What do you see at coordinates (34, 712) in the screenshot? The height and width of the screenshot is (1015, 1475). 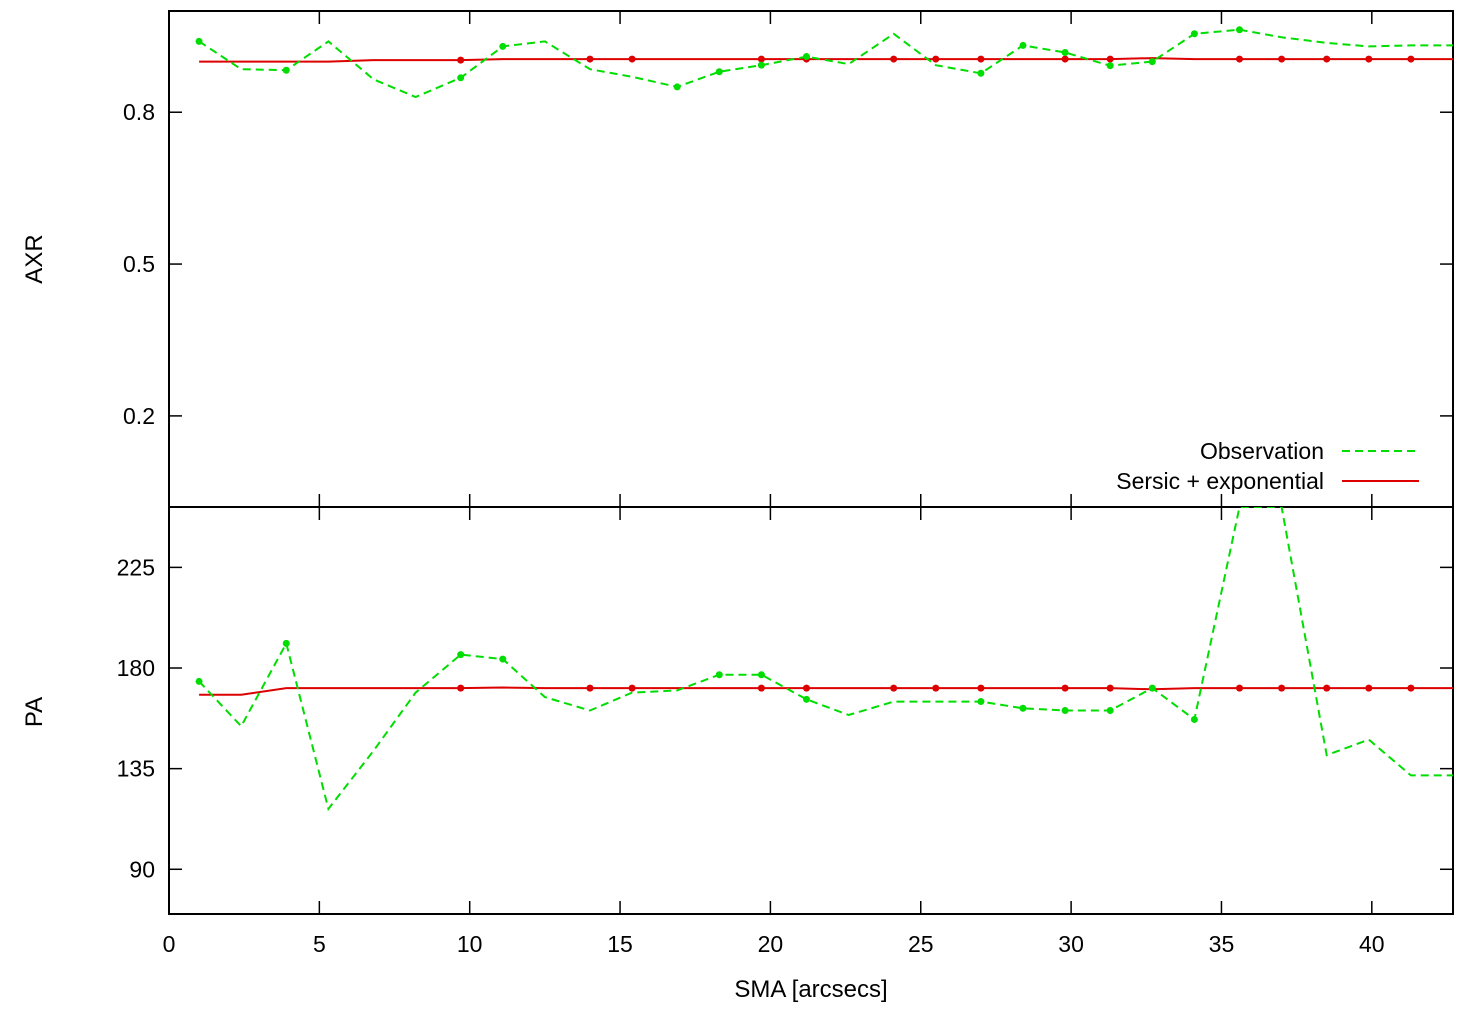 I see `pa-ylabel: PA` at bounding box center [34, 712].